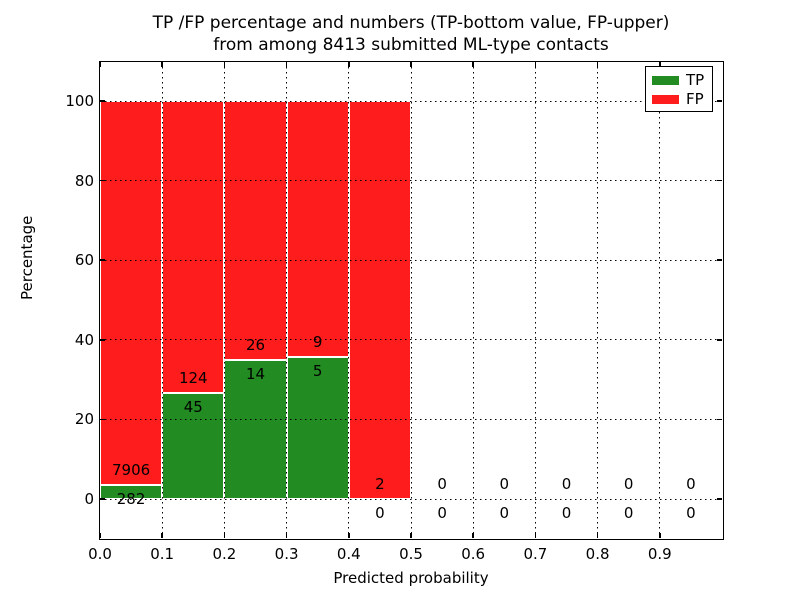 The image size is (800, 600). Describe the element at coordinates (131, 470) in the screenshot. I see `fp-count-label: 7906` at that location.